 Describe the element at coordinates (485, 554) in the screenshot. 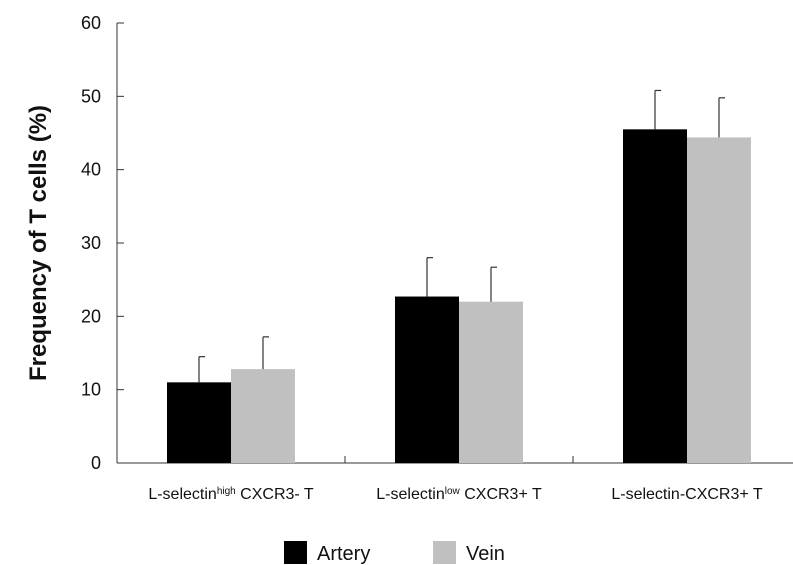

I see `legend-label-vein: Vein` at that location.